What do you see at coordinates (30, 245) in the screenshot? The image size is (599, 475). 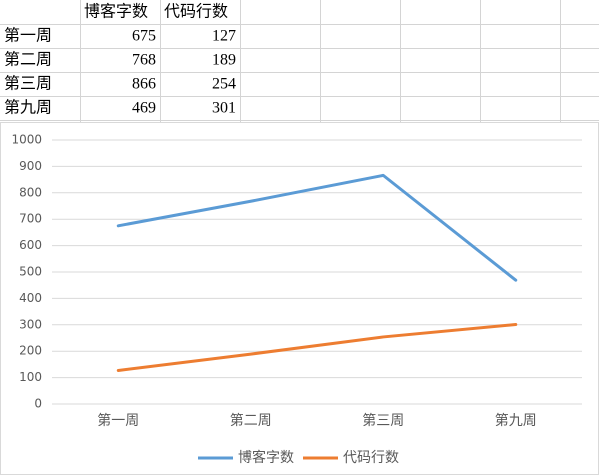 I see `y-tick-label: 600` at bounding box center [30, 245].